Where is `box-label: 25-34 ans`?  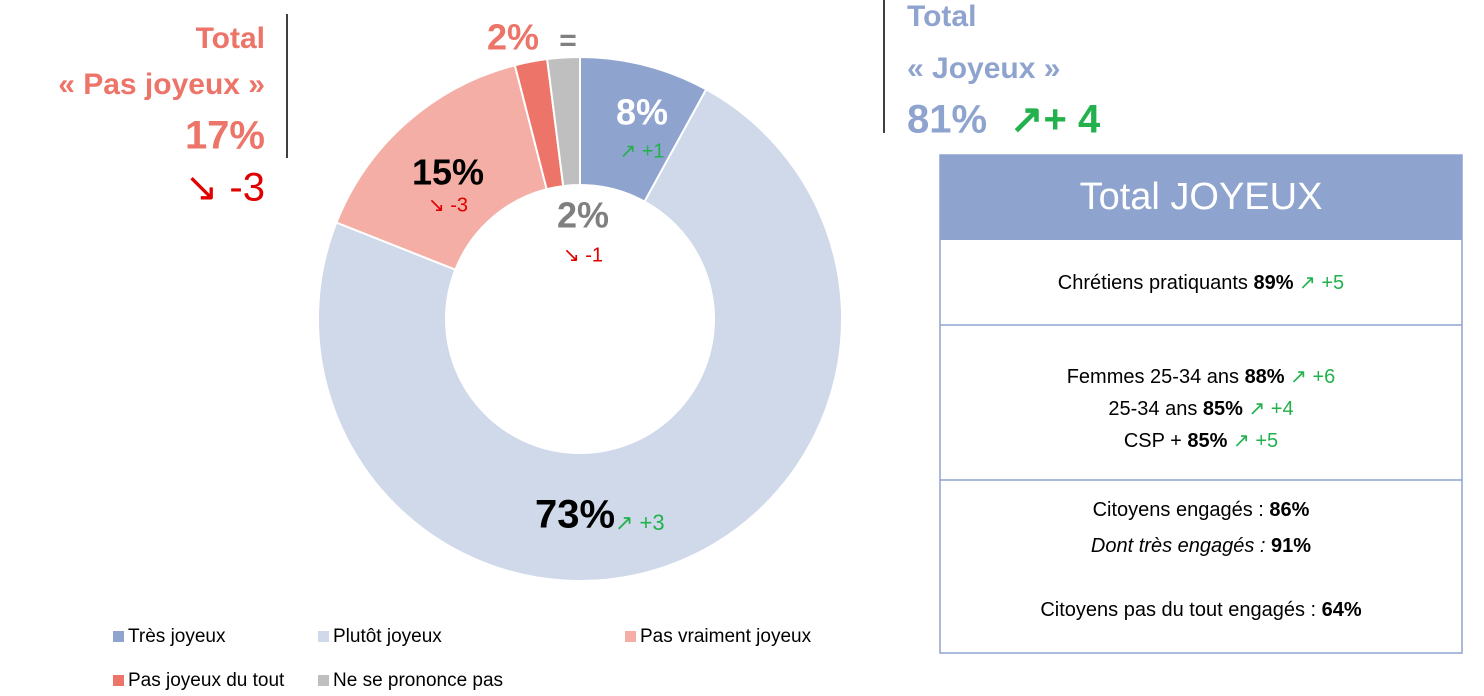 box-label: 25-34 ans is located at coordinates (1155, 409).